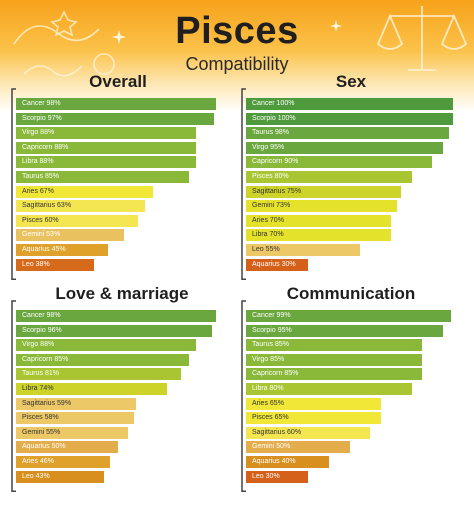 The image size is (474, 505). Describe the element at coordinates (278, 418) in the screenshot. I see `bar-value: 65` at that location.